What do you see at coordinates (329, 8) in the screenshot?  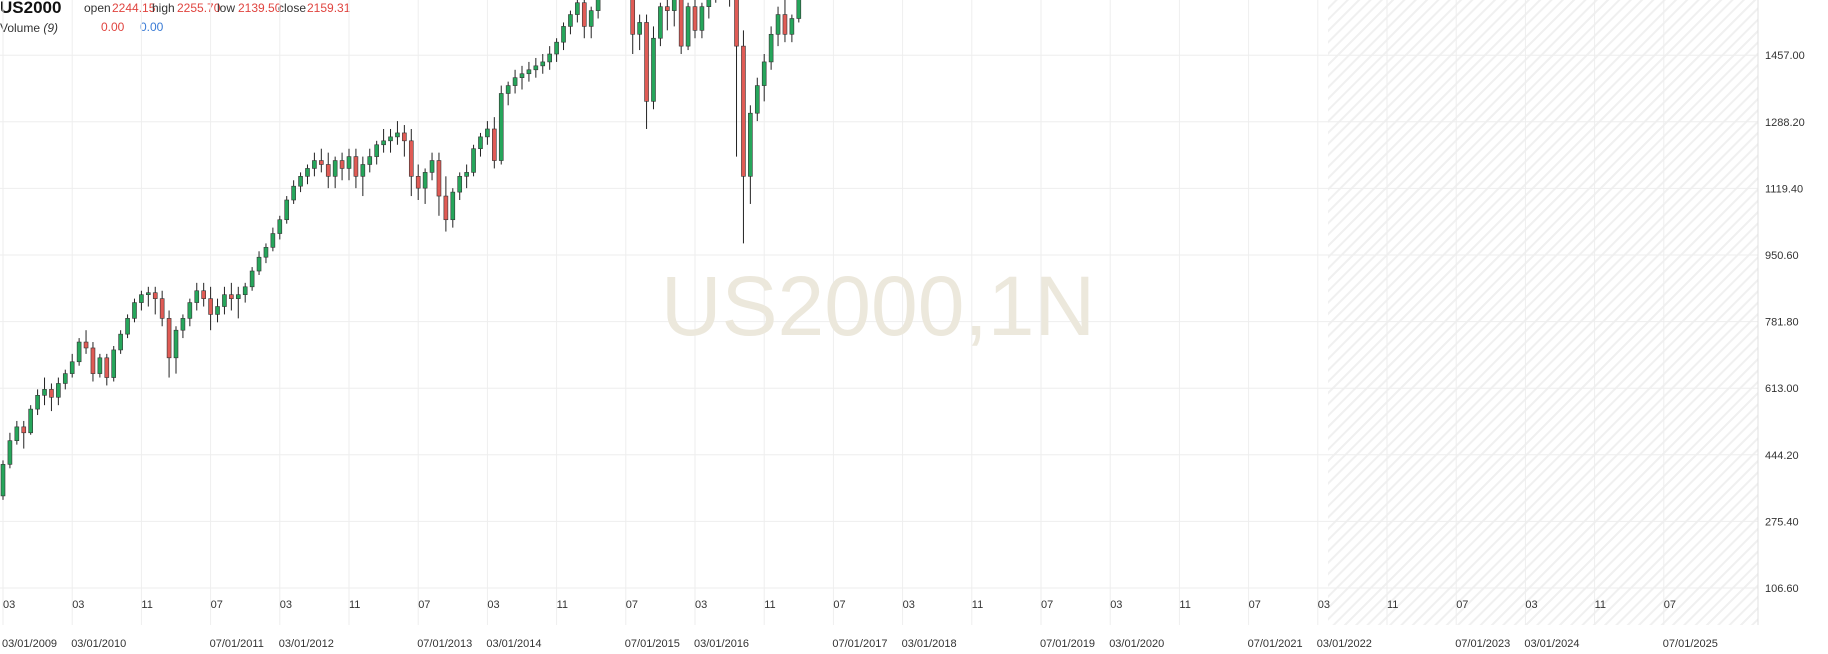 I see `close-value: 2159.31` at bounding box center [329, 8].